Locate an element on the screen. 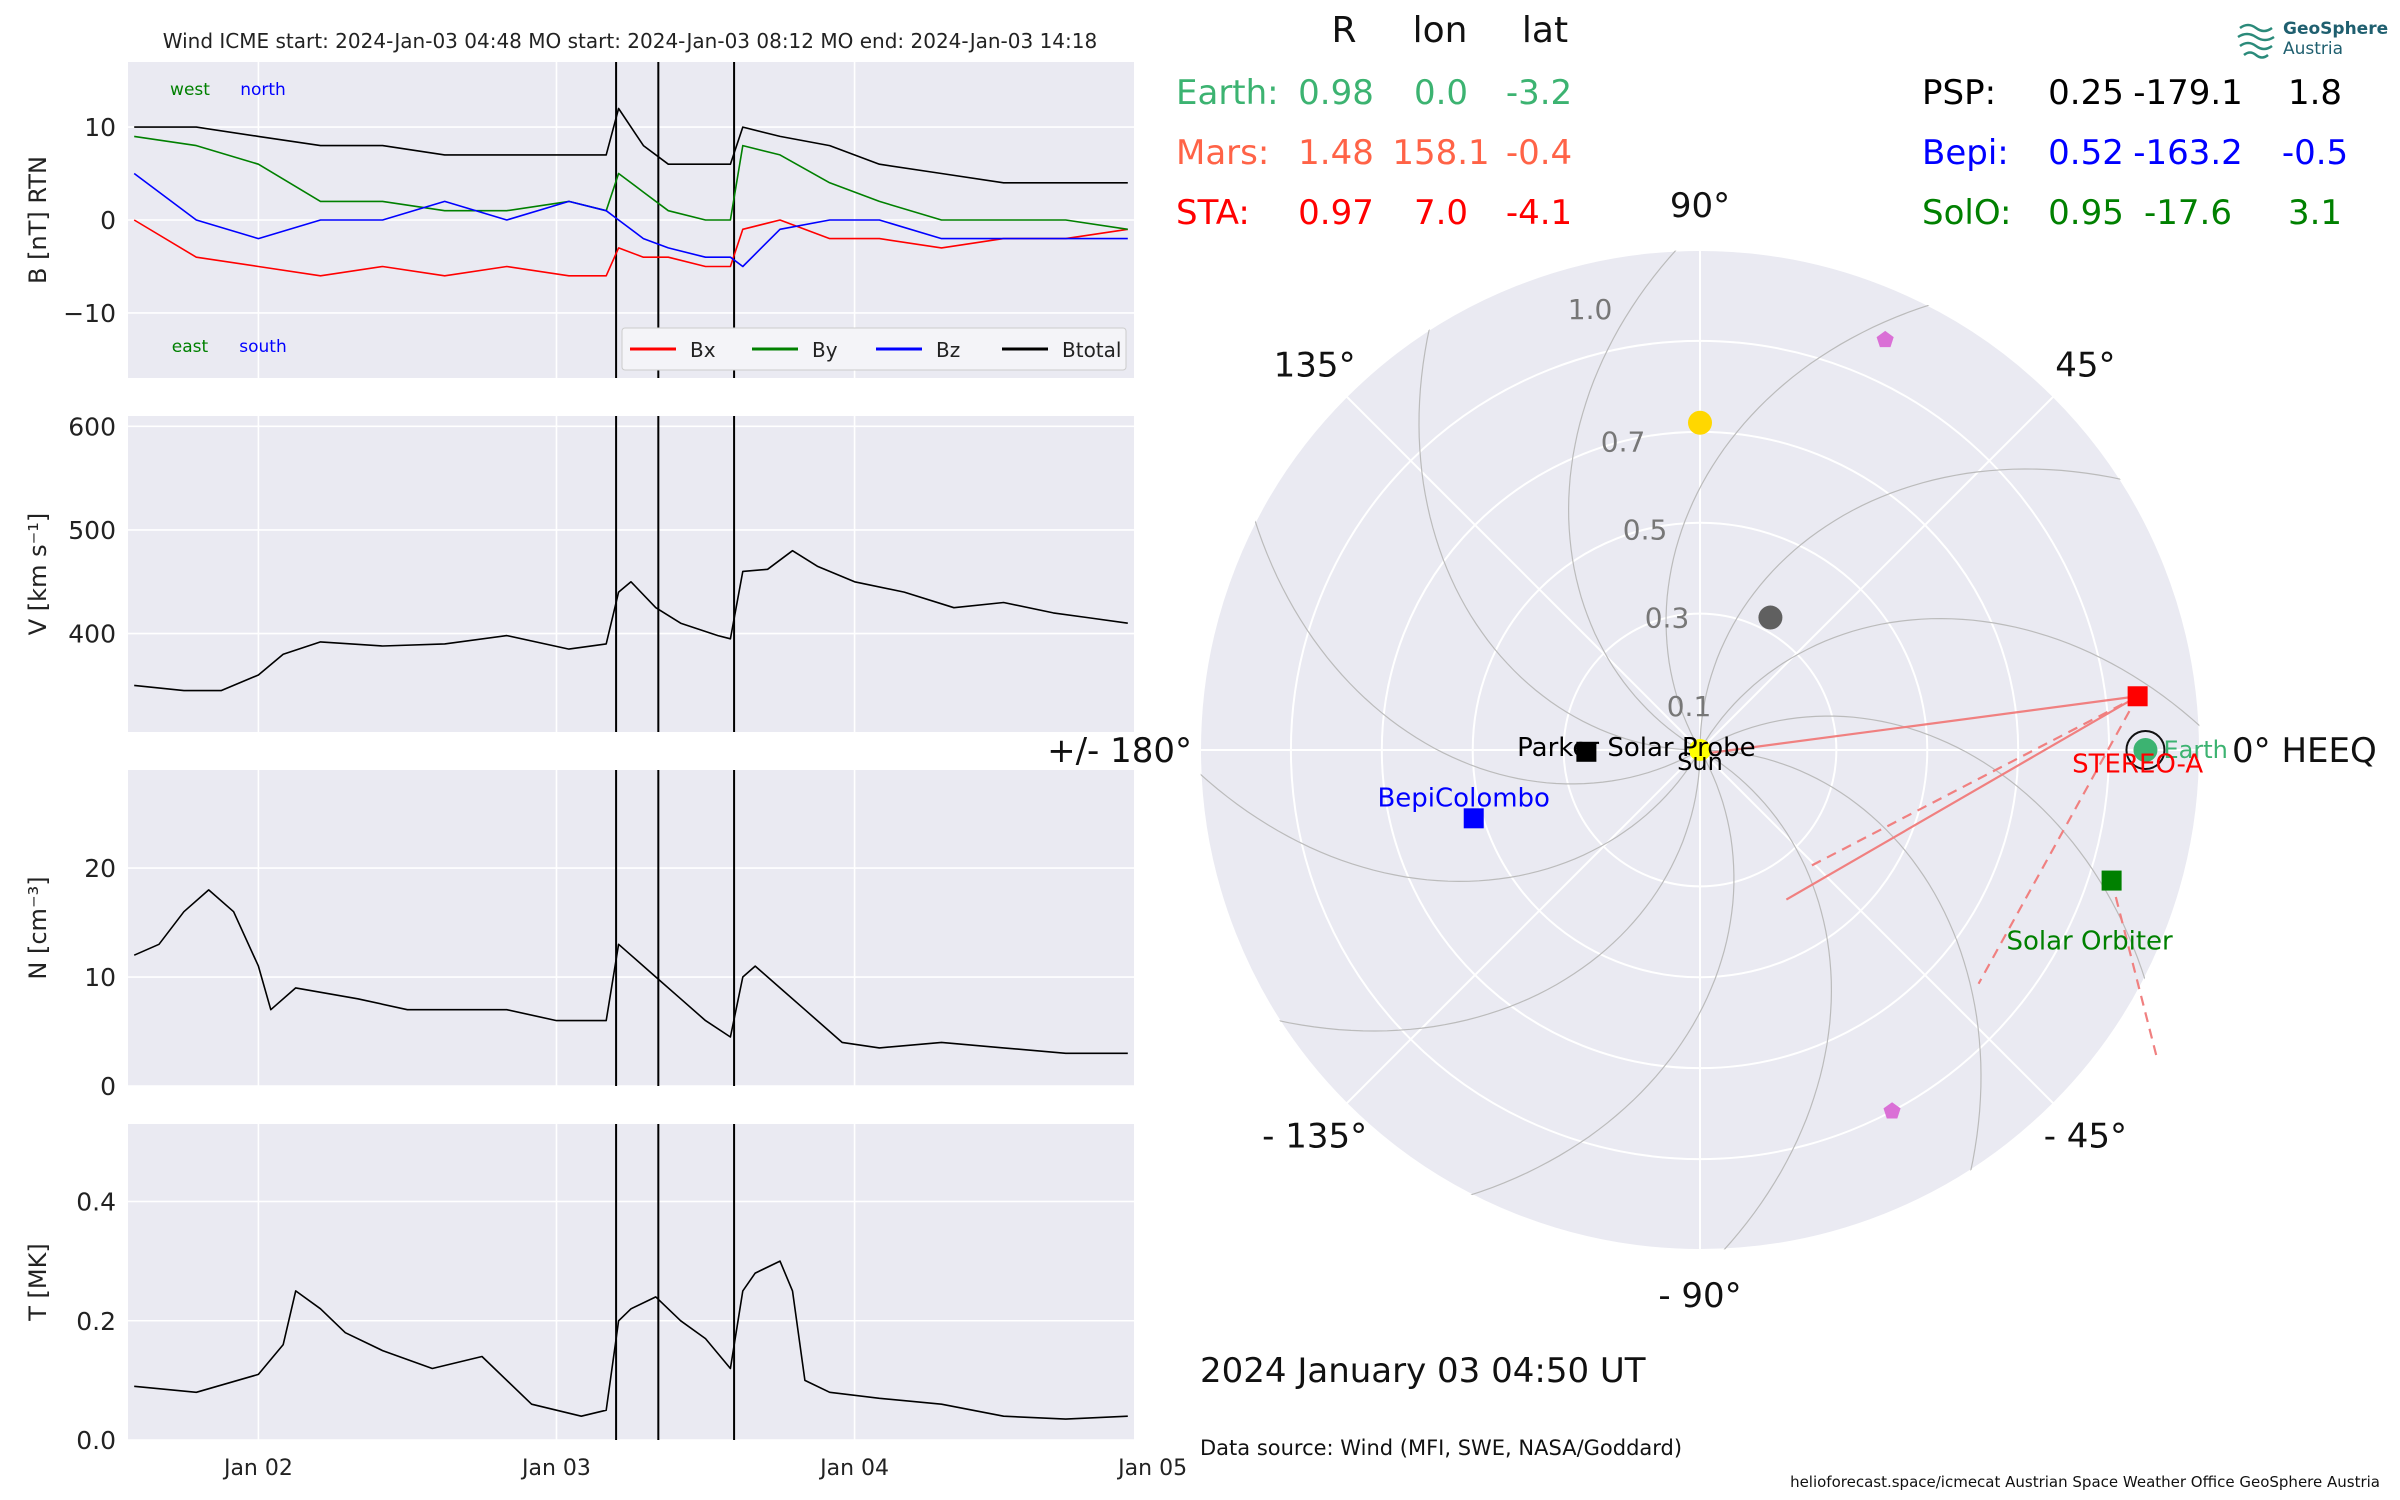 The image size is (2400, 1500). table-cell-lat: 3.1 is located at coordinates (2315, 213).